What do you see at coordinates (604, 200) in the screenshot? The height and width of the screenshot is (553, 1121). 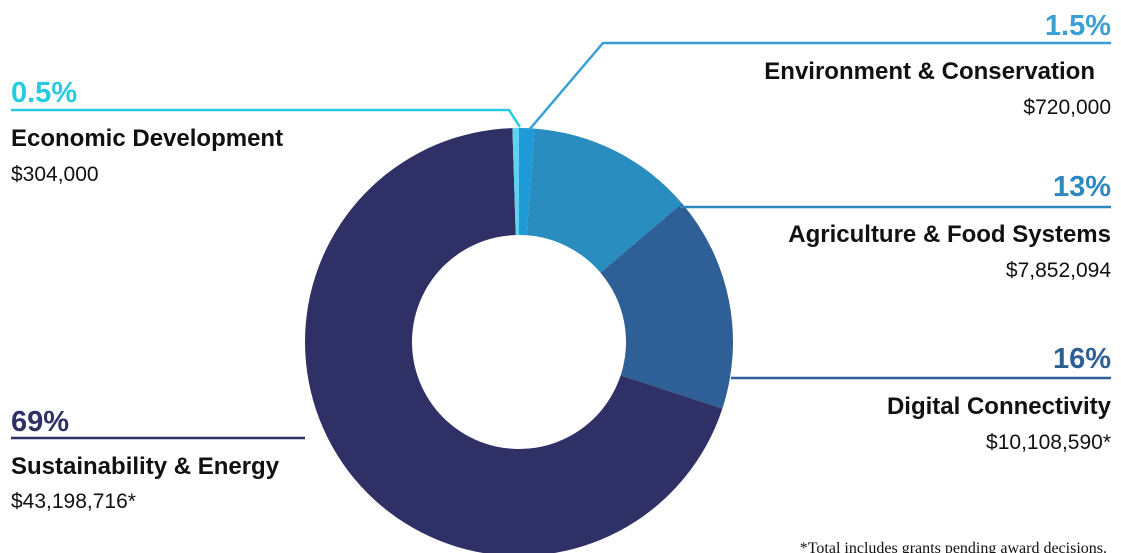 I see `slice-agriculture-food-systems` at bounding box center [604, 200].